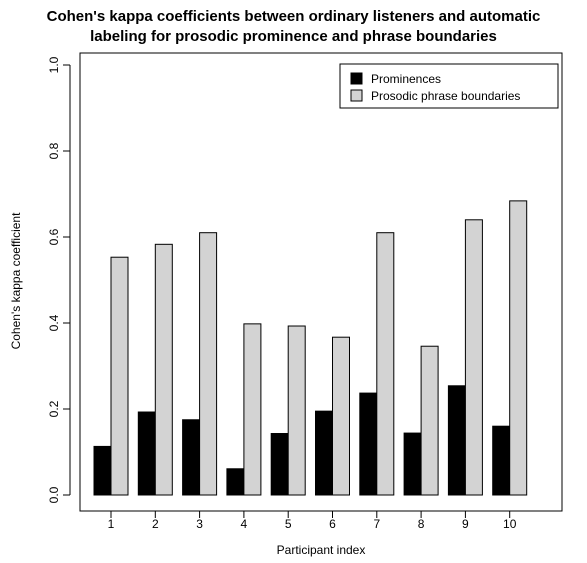 The width and height of the screenshot is (587, 563). I want to click on x-axis: 1 2 3 4 5 6 7 8 9 10, so click(312, 520).